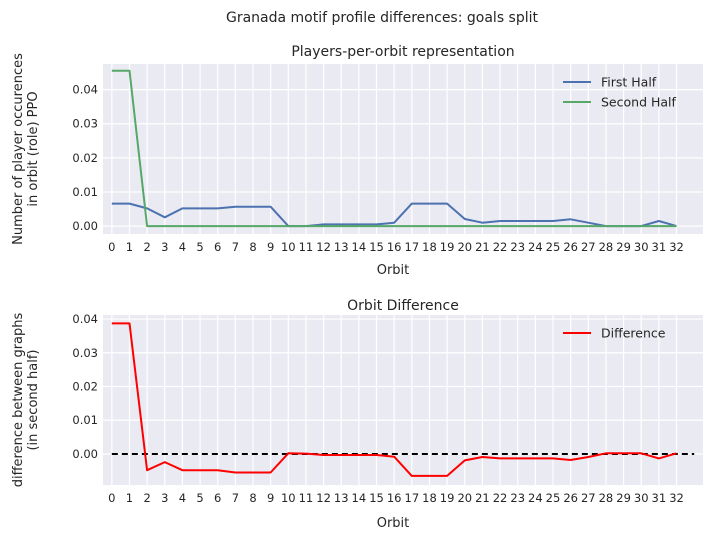  I want to click on legend-label: Difference, so click(633, 333).